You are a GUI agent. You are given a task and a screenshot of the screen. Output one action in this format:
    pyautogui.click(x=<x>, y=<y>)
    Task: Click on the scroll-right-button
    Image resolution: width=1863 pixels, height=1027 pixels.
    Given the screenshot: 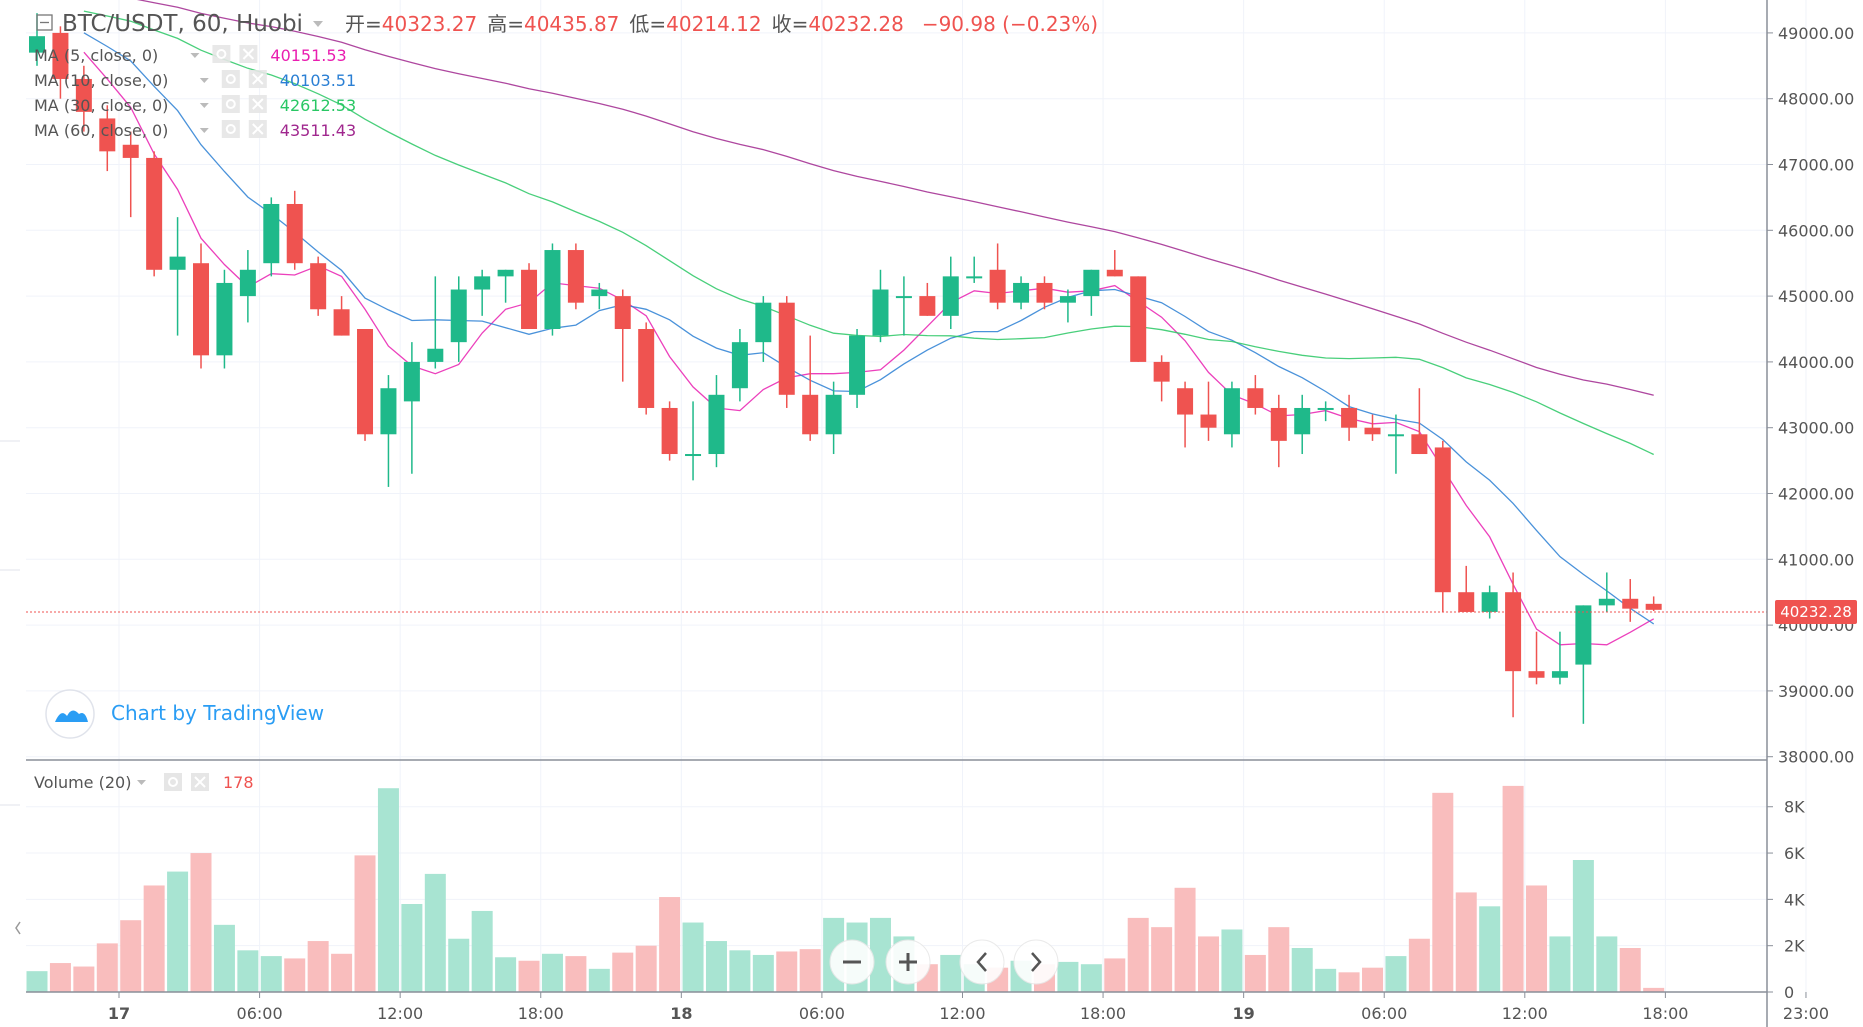 What is the action you would take?
    pyautogui.click(x=1036, y=962)
    